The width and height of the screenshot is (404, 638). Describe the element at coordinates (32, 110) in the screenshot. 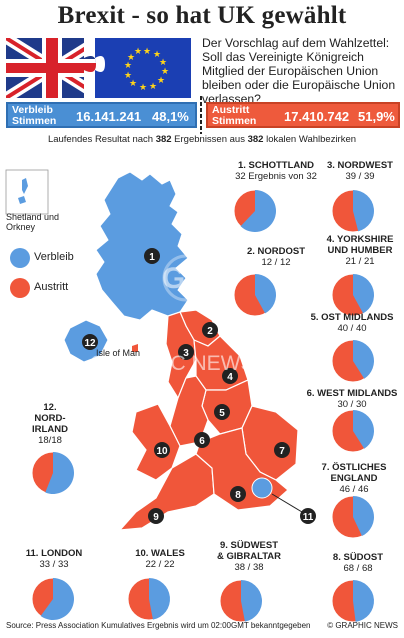

I see `remain-label: Verbleib` at that location.